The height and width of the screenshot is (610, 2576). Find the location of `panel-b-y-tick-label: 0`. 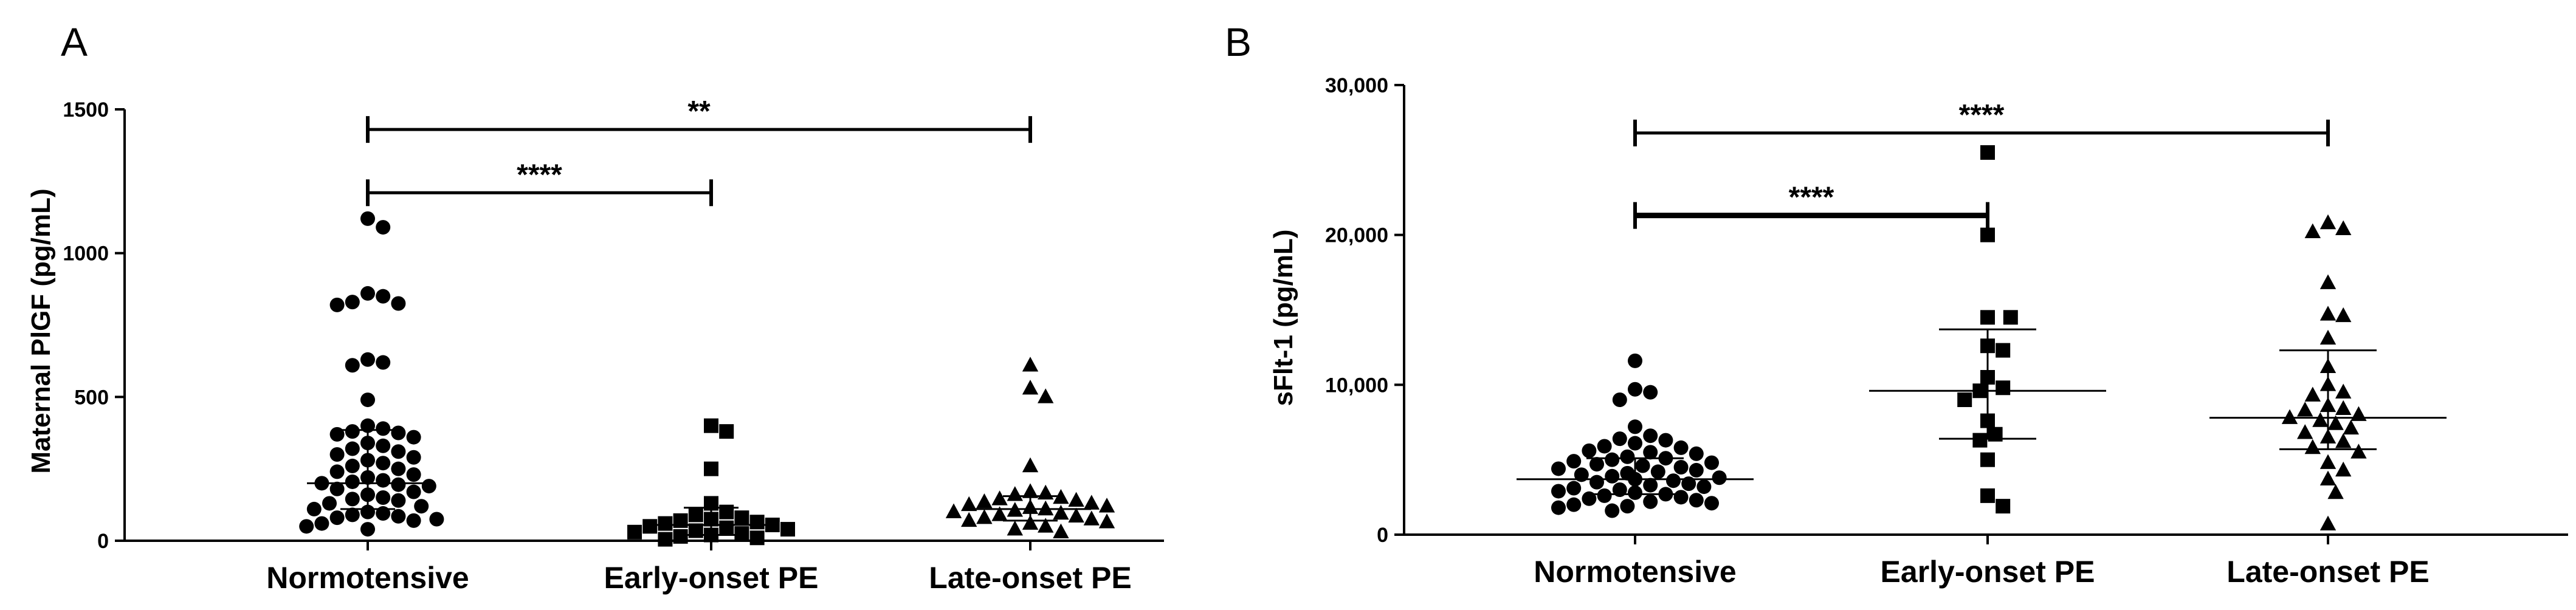

panel-b-y-tick-label: 0 is located at coordinates (1382, 535).